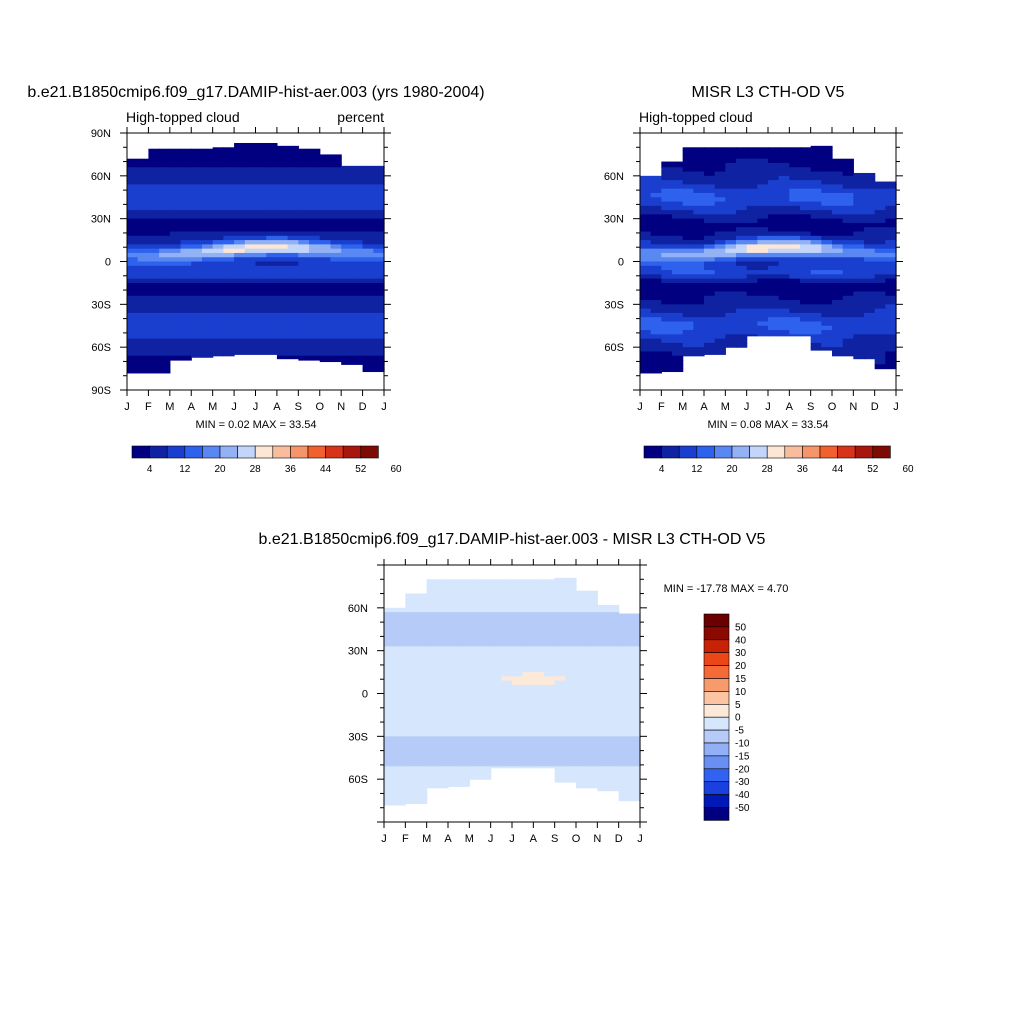 This screenshot has width=1024, height=1024. What do you see at coordinates (291, 469) in the screenshot?
I see `colorbar-tick-label: 36` at bounding box center [291, 469].